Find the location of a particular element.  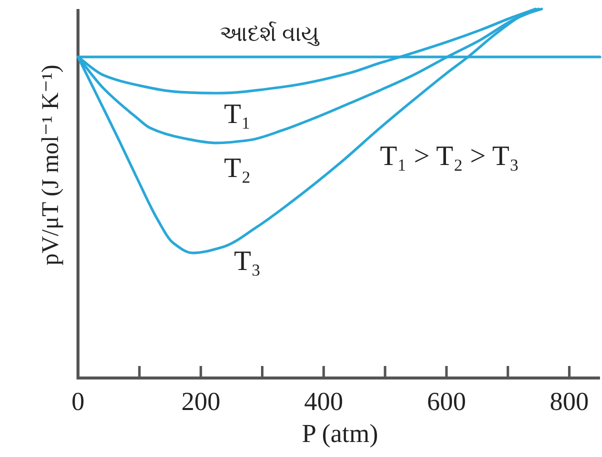

x-tick-label: 800 is located at coordinates (569, 401).